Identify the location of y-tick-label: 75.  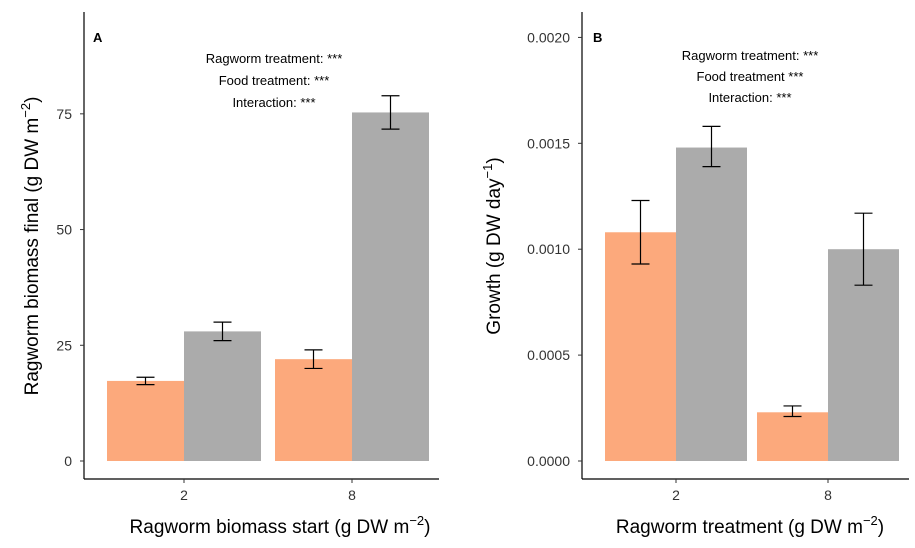
(64, 114).